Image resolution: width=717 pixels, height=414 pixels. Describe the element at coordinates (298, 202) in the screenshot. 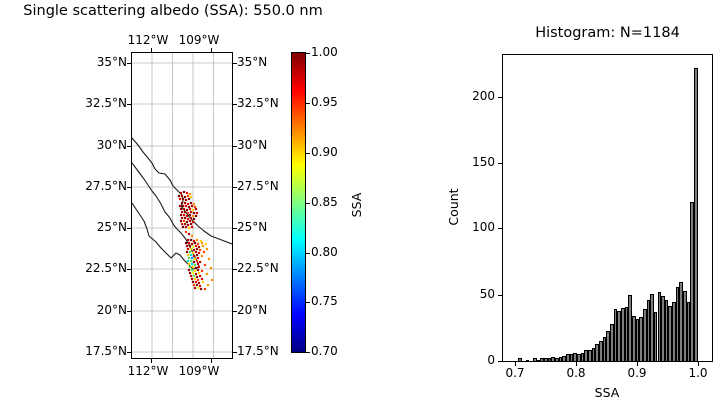

I see `colorbar-gradient` at that location.